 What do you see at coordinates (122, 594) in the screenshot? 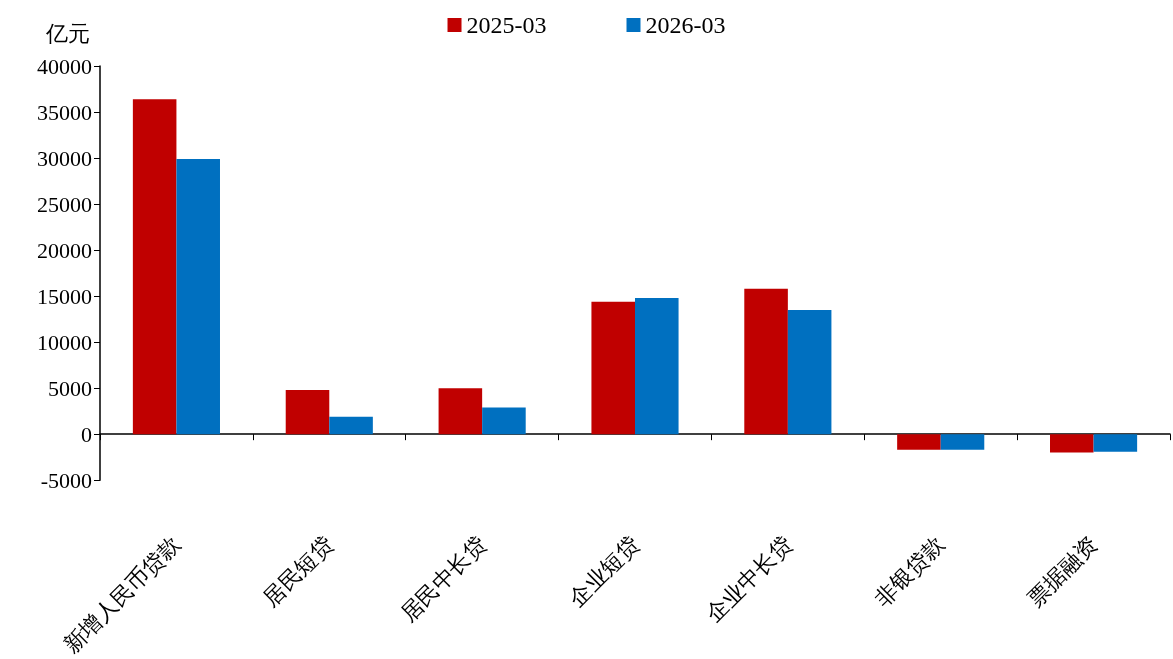
I see `x-tick-label: 新增人民币贷款` at bounding box center [122, 594].